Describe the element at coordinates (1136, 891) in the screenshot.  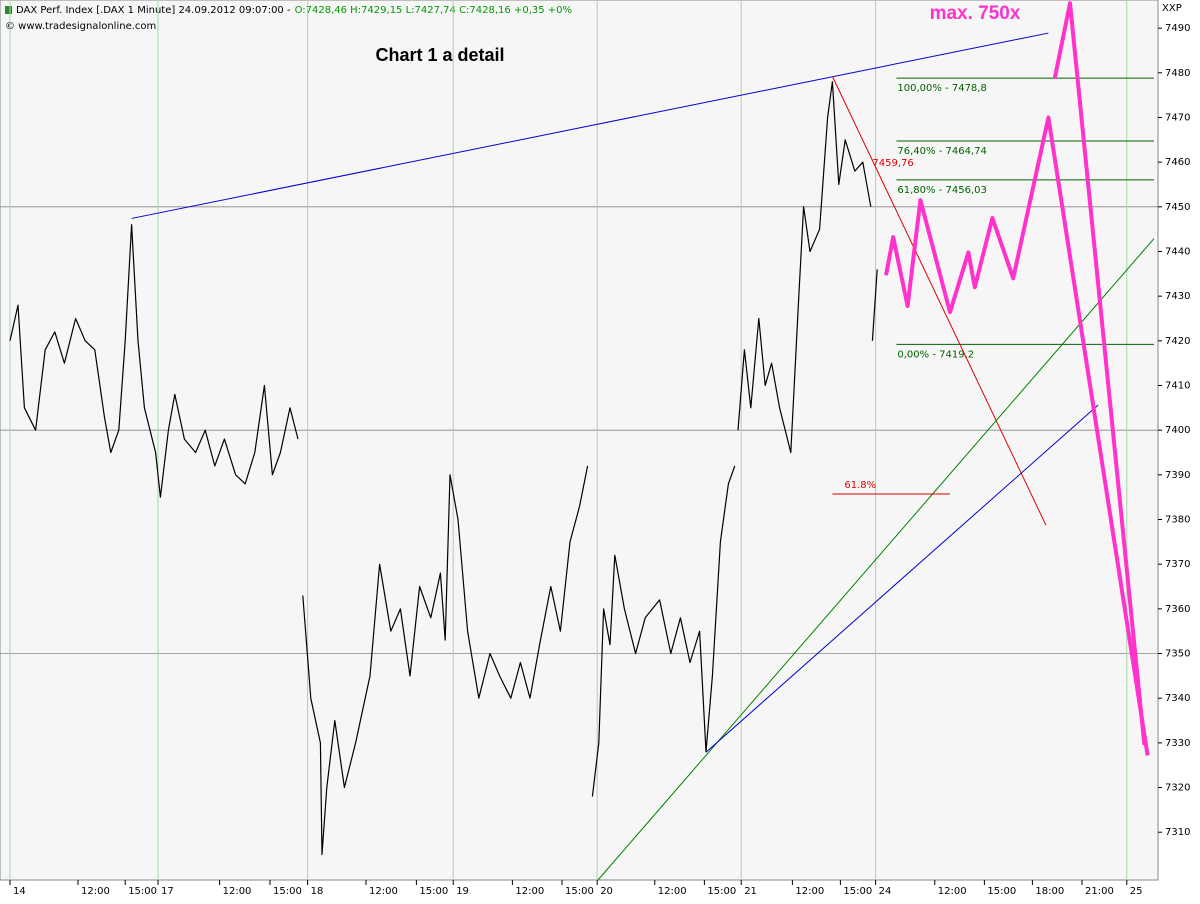
I see `x-tick-label: 25` at that location.